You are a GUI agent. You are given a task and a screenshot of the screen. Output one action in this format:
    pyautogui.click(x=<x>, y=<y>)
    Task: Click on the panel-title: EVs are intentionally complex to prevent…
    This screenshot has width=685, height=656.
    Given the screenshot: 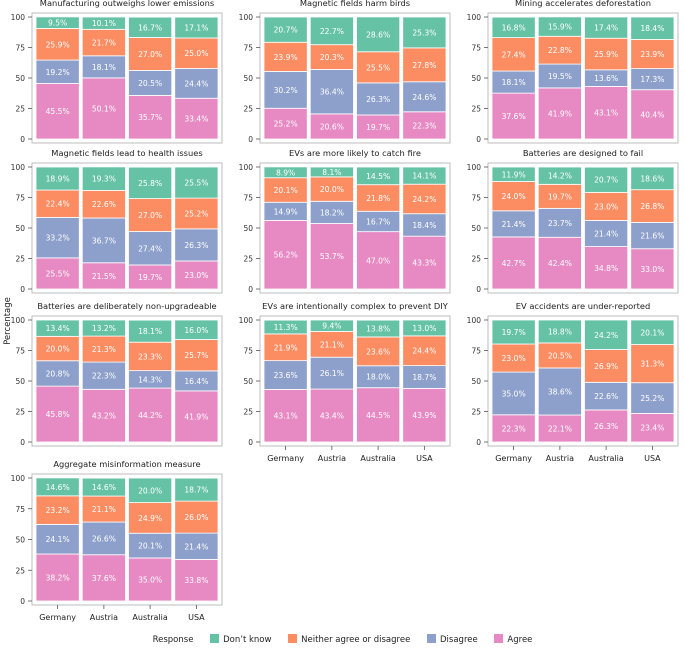 What is the action you would take?
    pyautogui.click(x=355, y=306)
    